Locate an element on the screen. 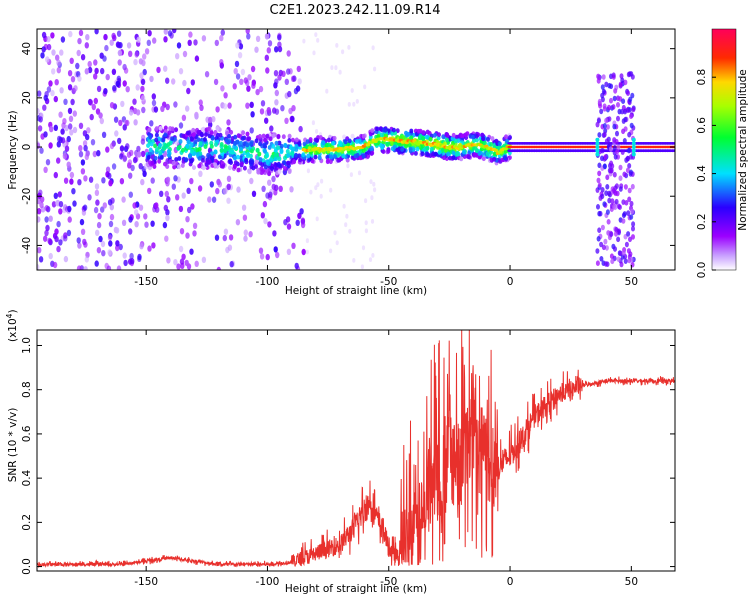  spectral-cell-1932 is located at coordinates (338, 151).